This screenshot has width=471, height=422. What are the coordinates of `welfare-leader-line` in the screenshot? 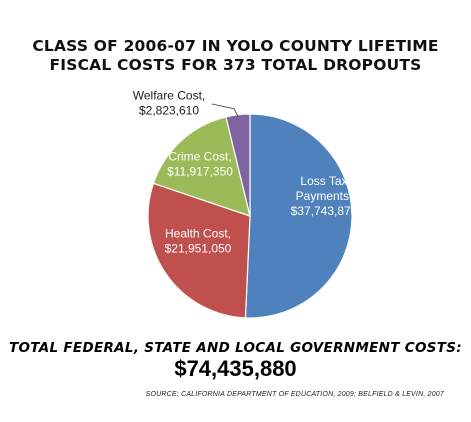 It's located at (225, 110).